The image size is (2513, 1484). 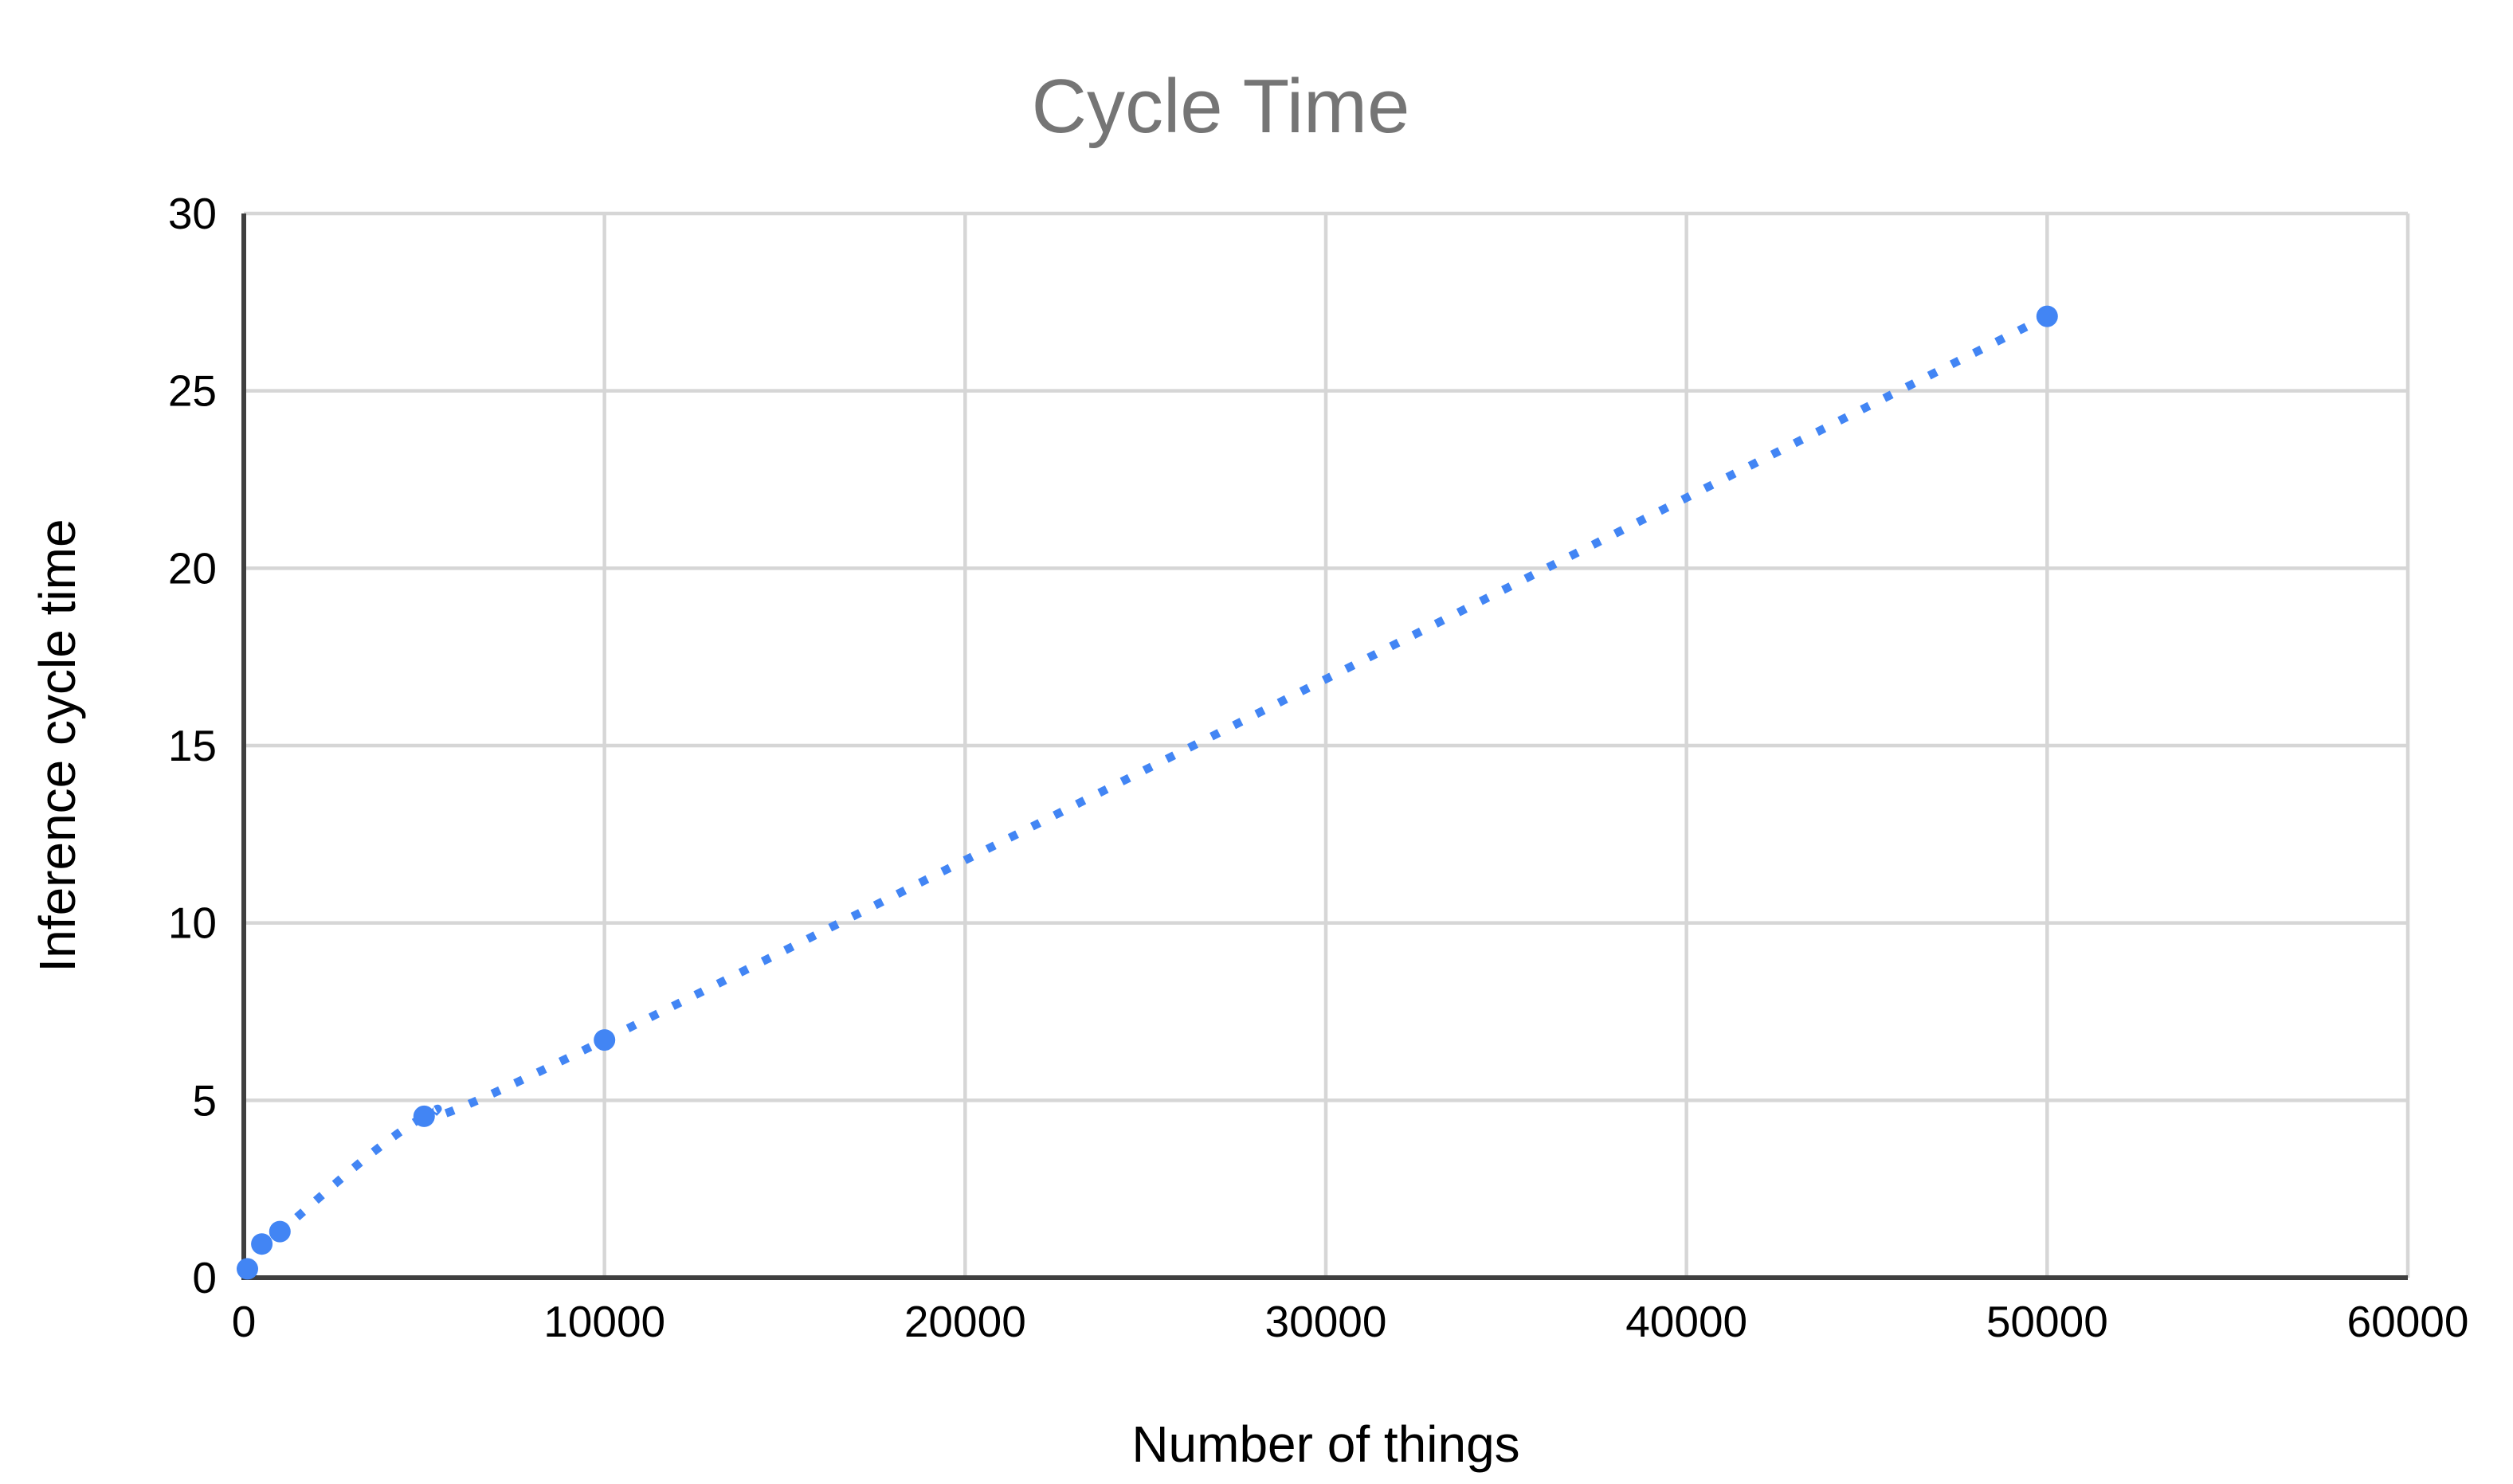 What do you see at coordinates (244, 1321) in the screenshot?
I see `x-tick-label: 0` at bounding box center [244, 1321].